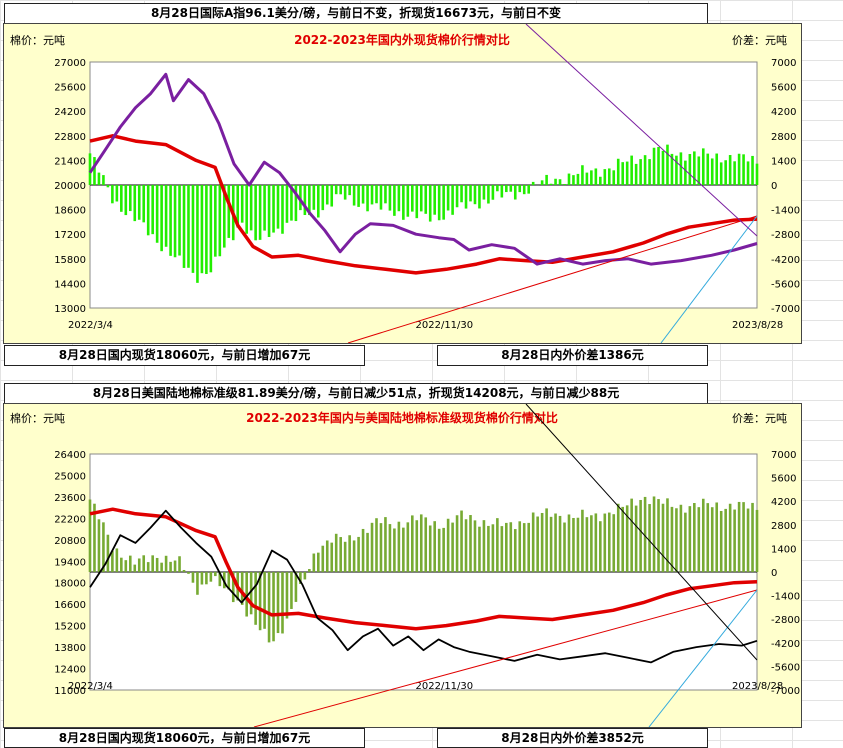 The width and height of the screenshot is (843, 748). I want to click on chart2-yleft-tick: 18000, so click(70, 584).